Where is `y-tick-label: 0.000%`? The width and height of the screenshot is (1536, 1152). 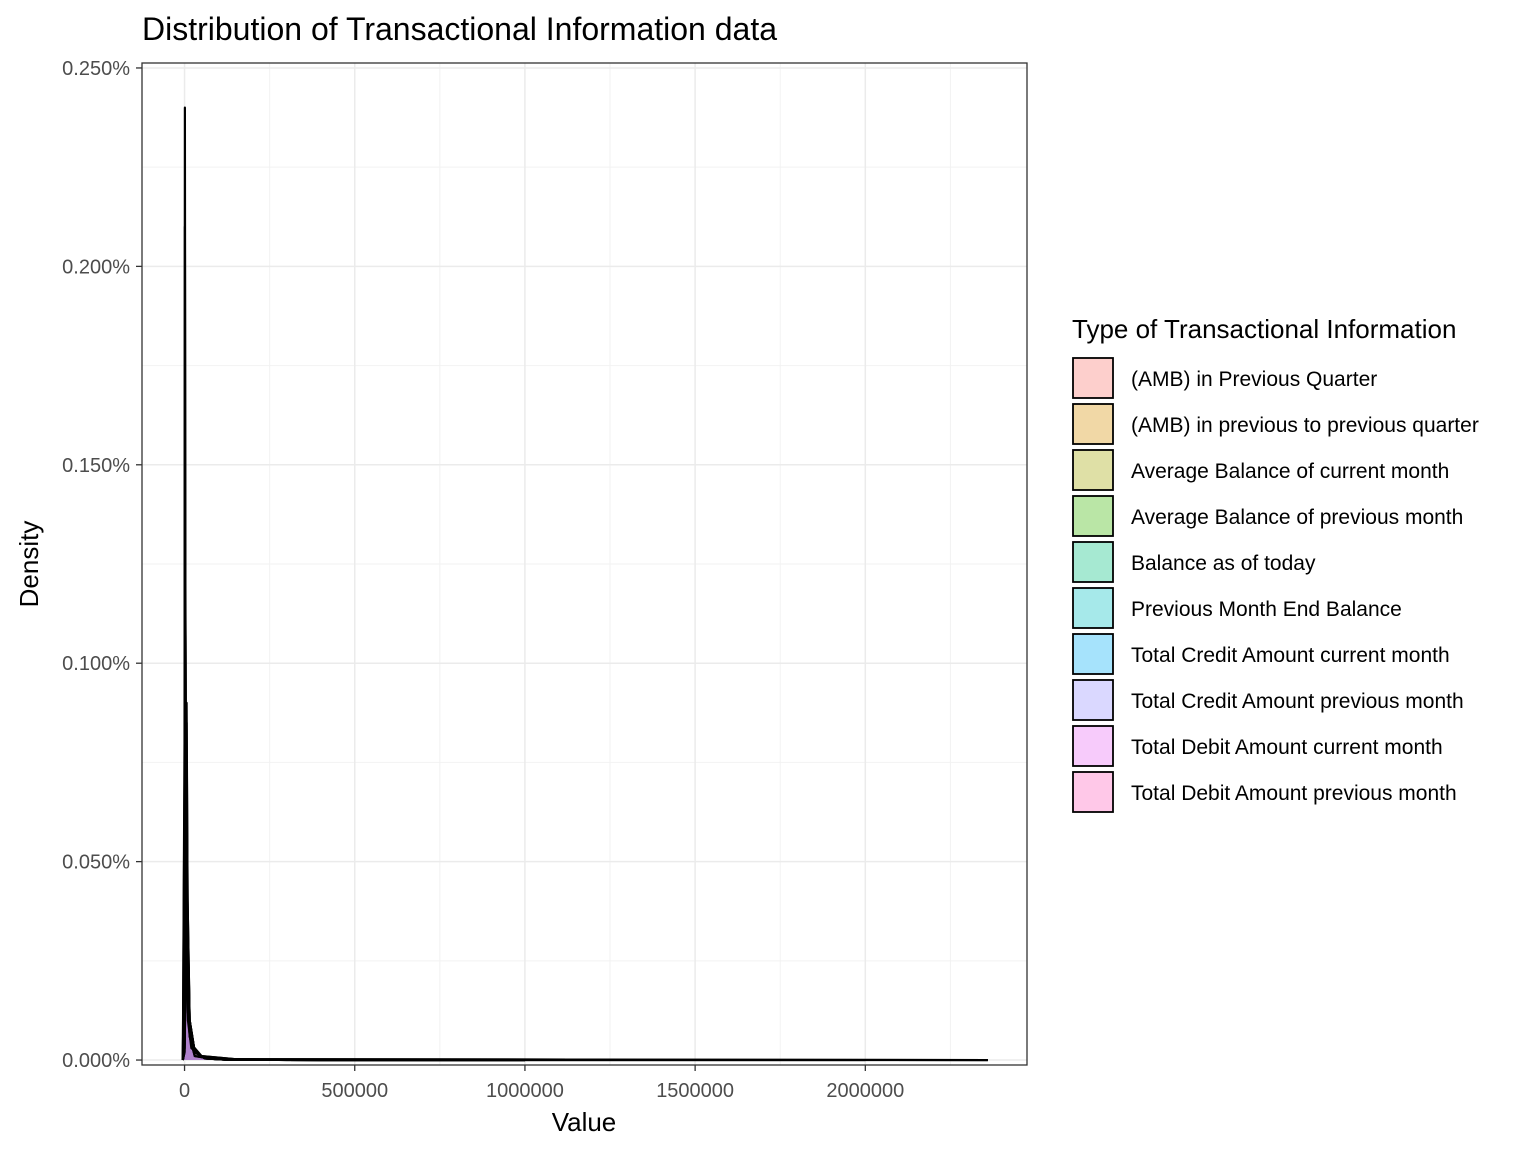
y-tick-label: 0.000% is located at coordinates (96, 1061).